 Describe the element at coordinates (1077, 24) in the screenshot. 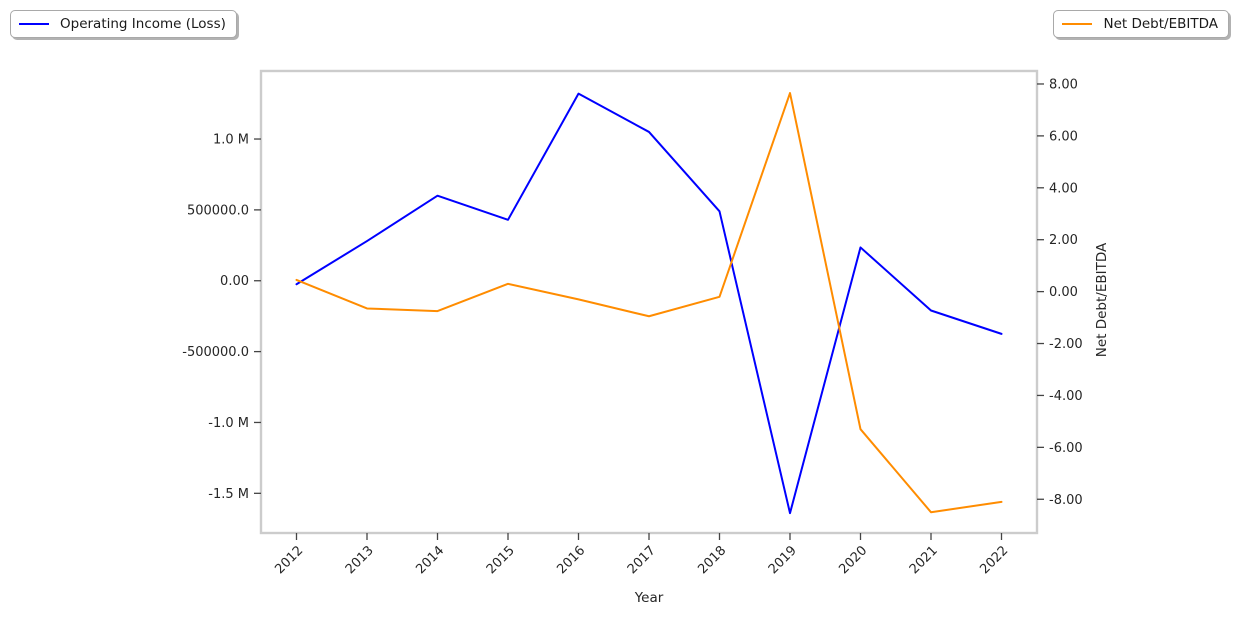

I see `legend-line-swatch-orange` at that location.